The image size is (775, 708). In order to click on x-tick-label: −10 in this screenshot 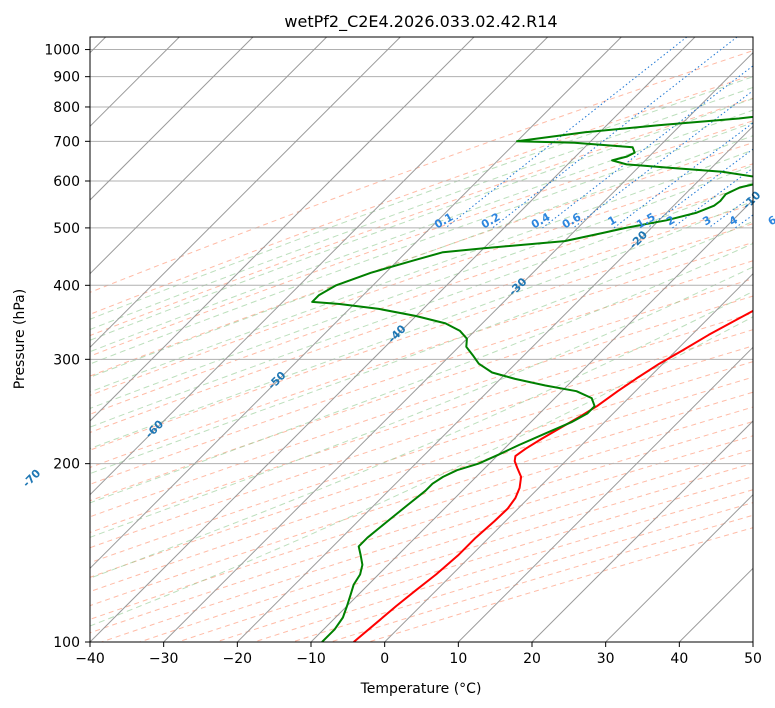, I will do `click(311, 659)`.